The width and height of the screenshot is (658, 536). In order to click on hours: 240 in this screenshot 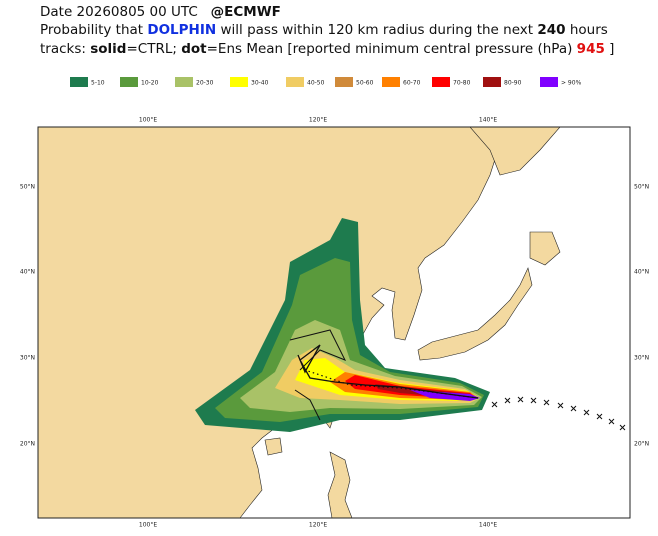, I will do `click(551, 30)`.